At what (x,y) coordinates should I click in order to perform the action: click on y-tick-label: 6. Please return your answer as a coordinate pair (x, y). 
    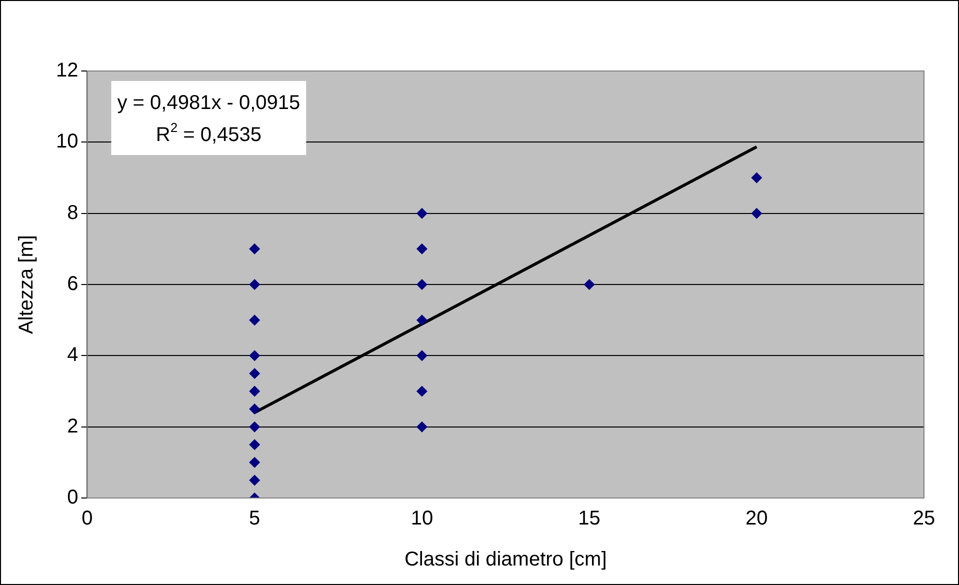
    Looking at the image, I should click on (72, 284).